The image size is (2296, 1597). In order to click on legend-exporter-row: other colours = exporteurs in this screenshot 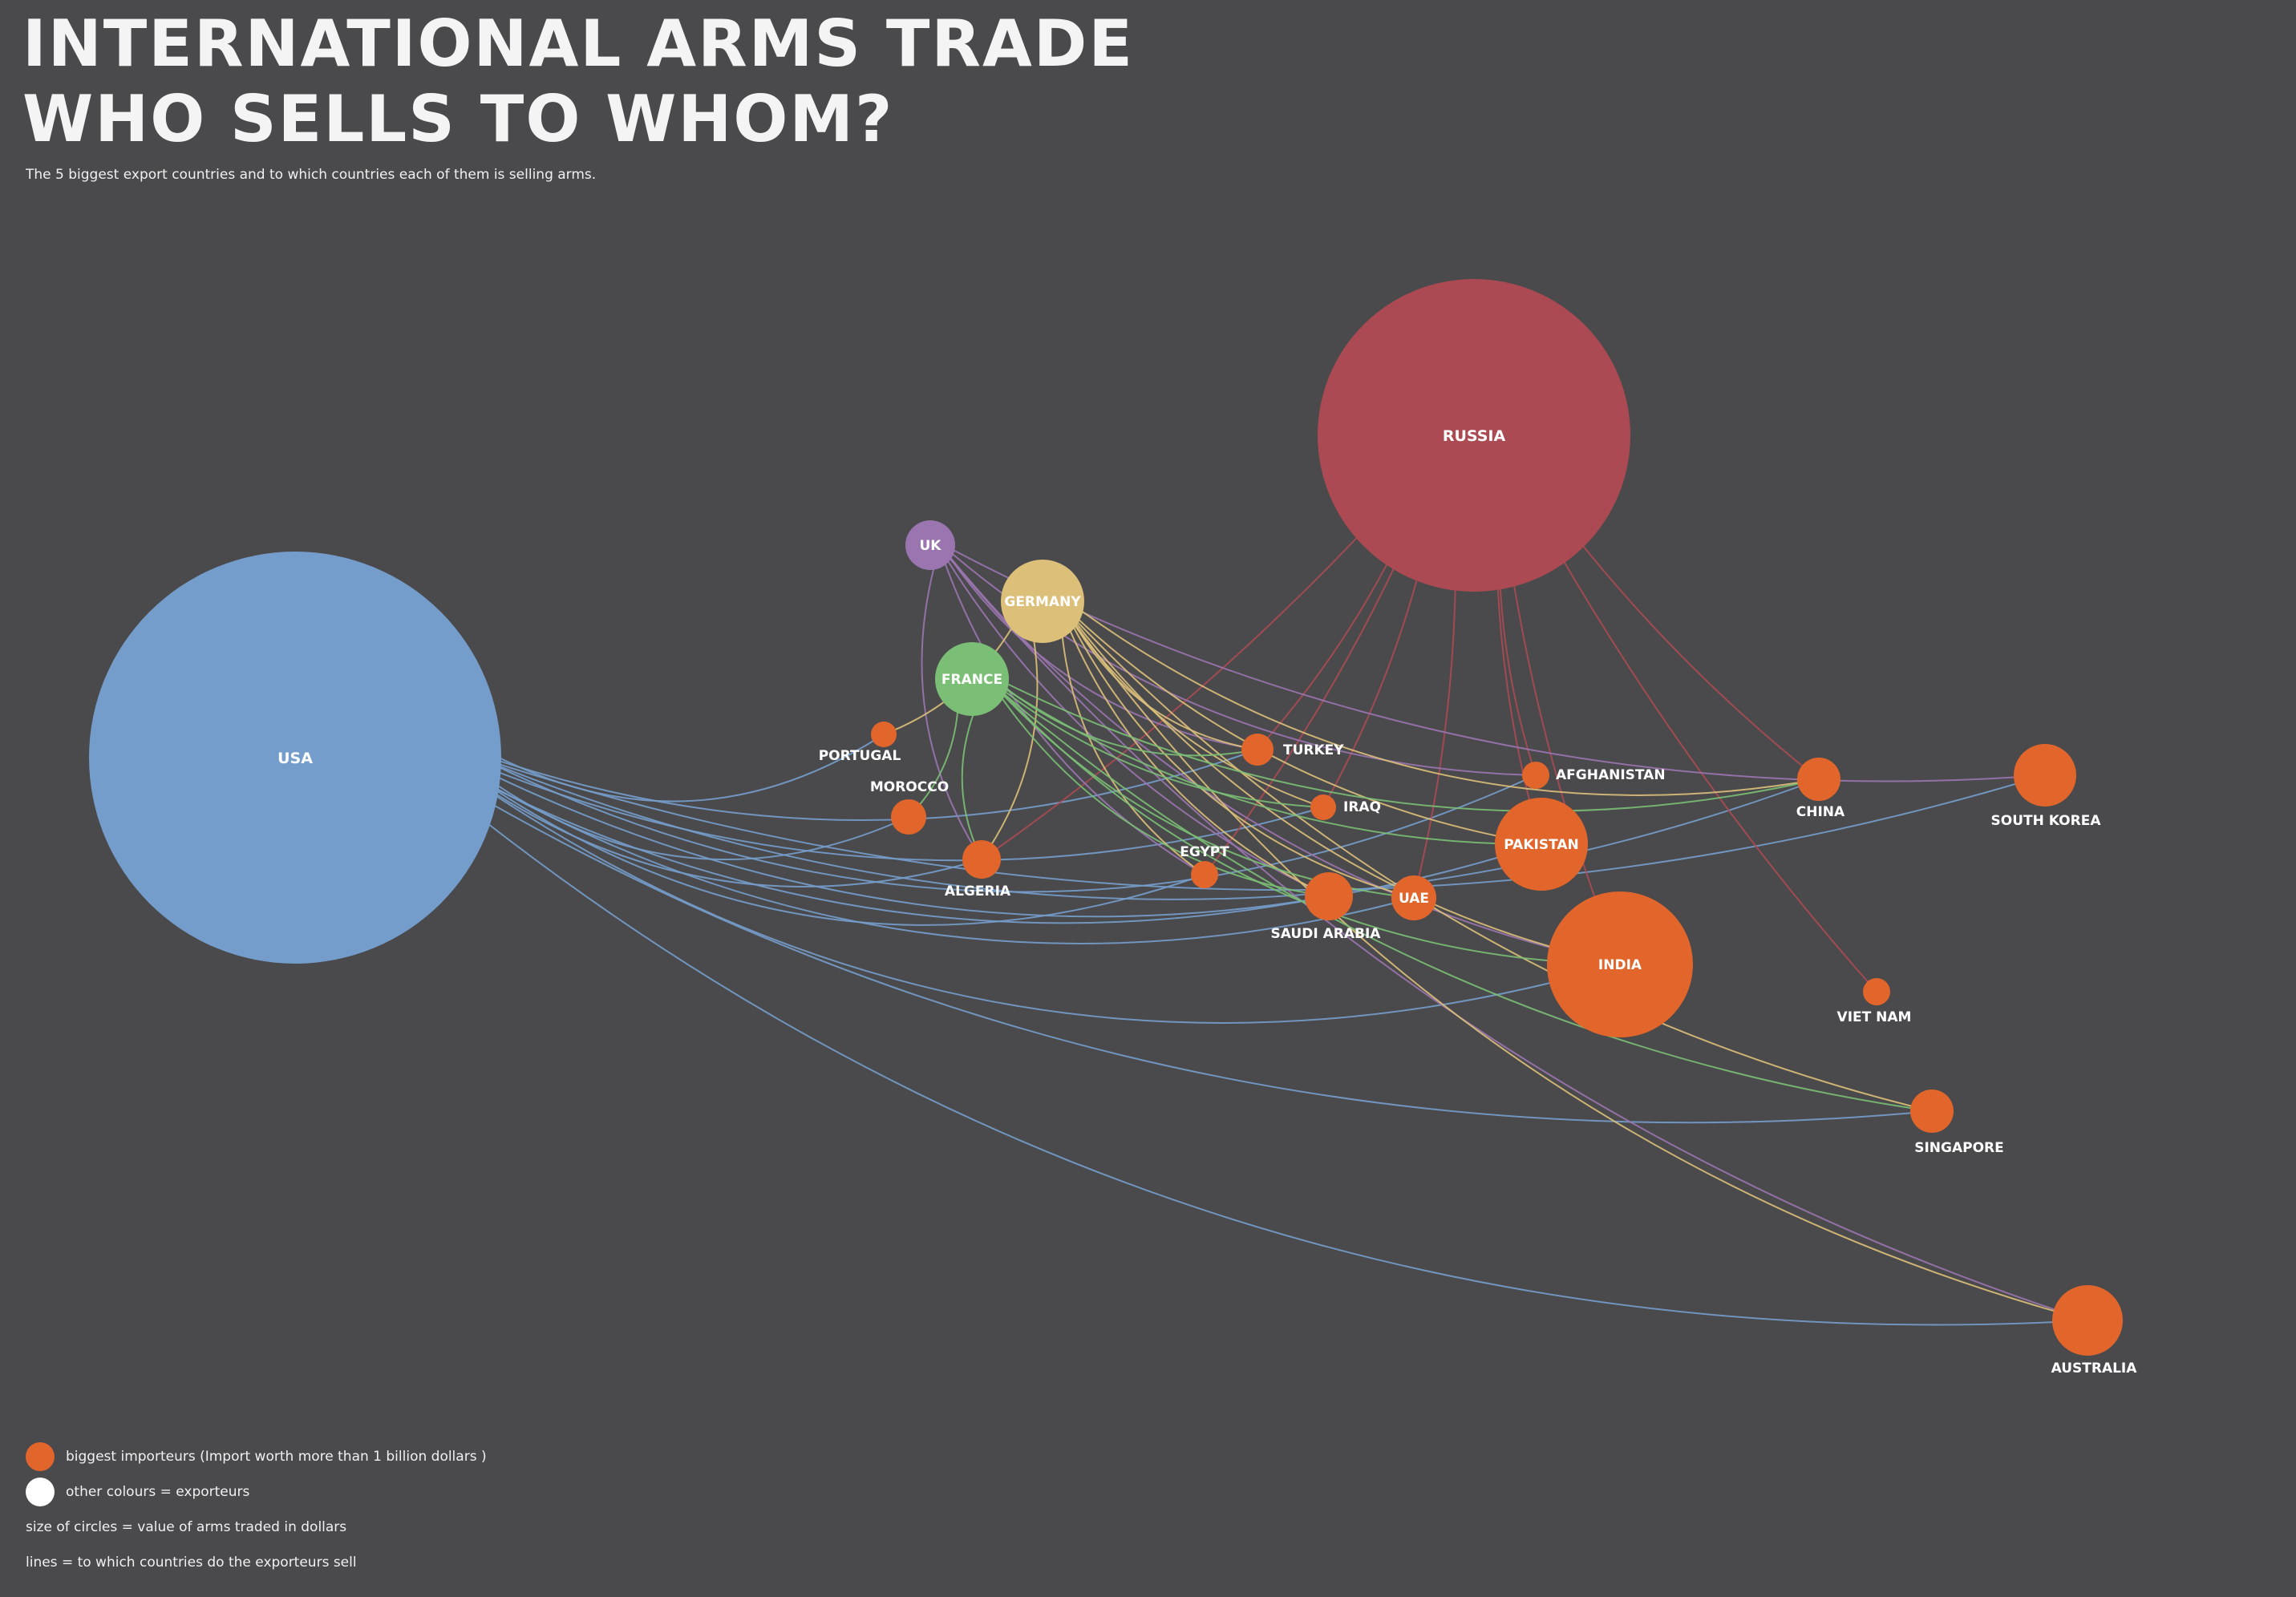, I will do `click(257, 1492)`.